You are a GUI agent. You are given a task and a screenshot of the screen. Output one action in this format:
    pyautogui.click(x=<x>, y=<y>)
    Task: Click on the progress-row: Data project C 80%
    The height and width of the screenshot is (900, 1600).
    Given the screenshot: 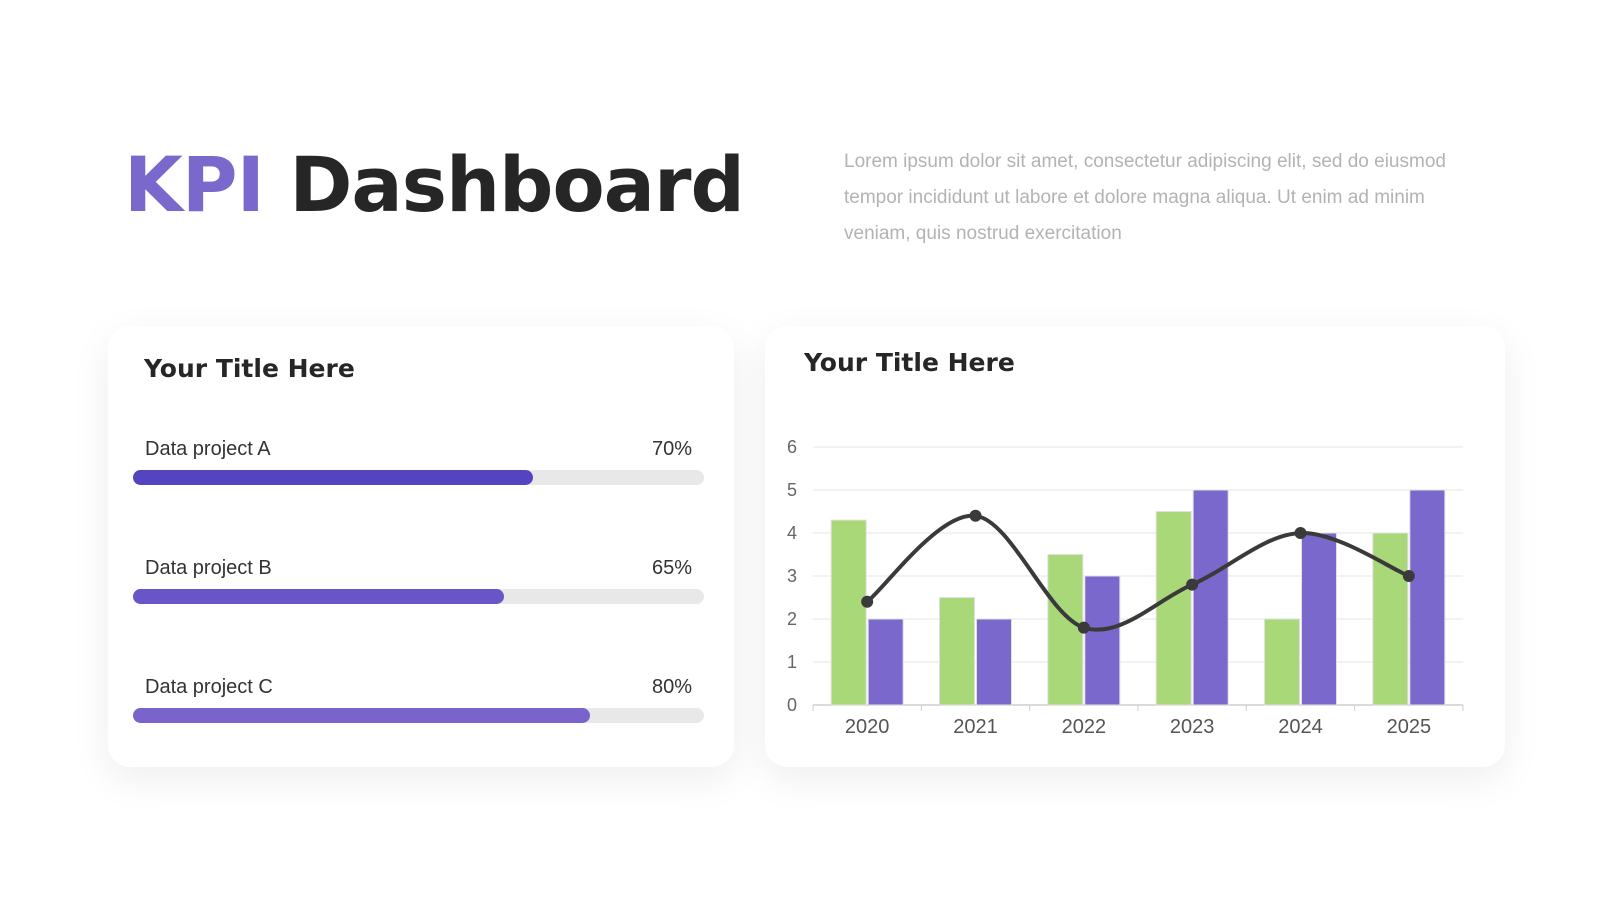 What is the action you would take?
    pyautogui.click(x=418, y=701)
    